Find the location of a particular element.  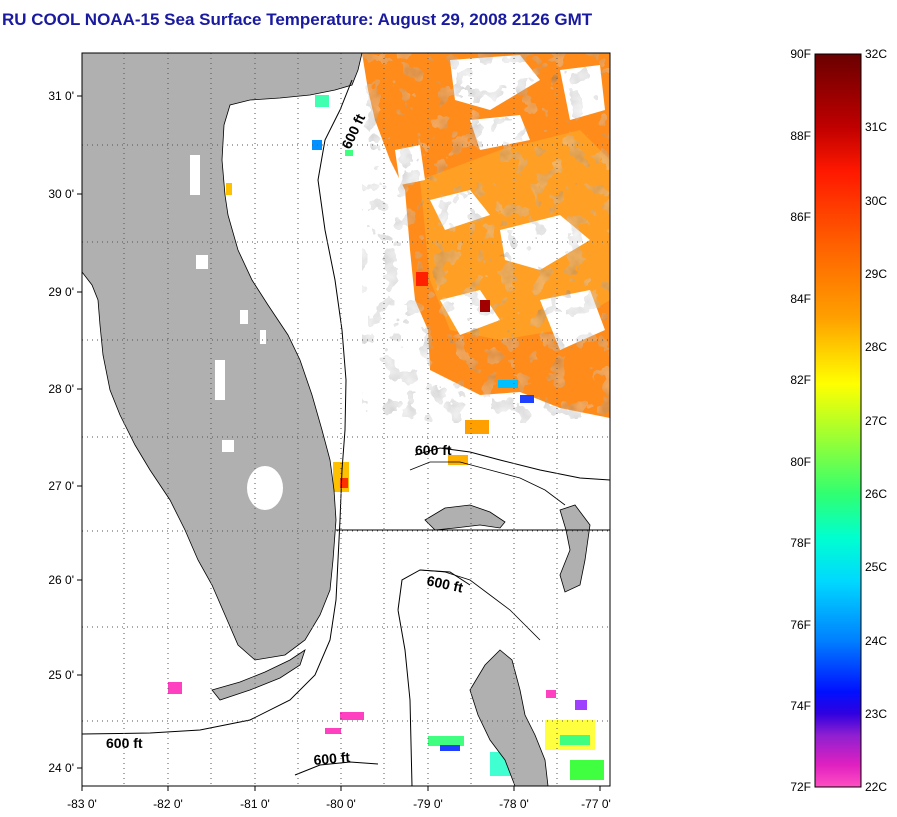

grand-bahama is located at coordinates (465, 517).